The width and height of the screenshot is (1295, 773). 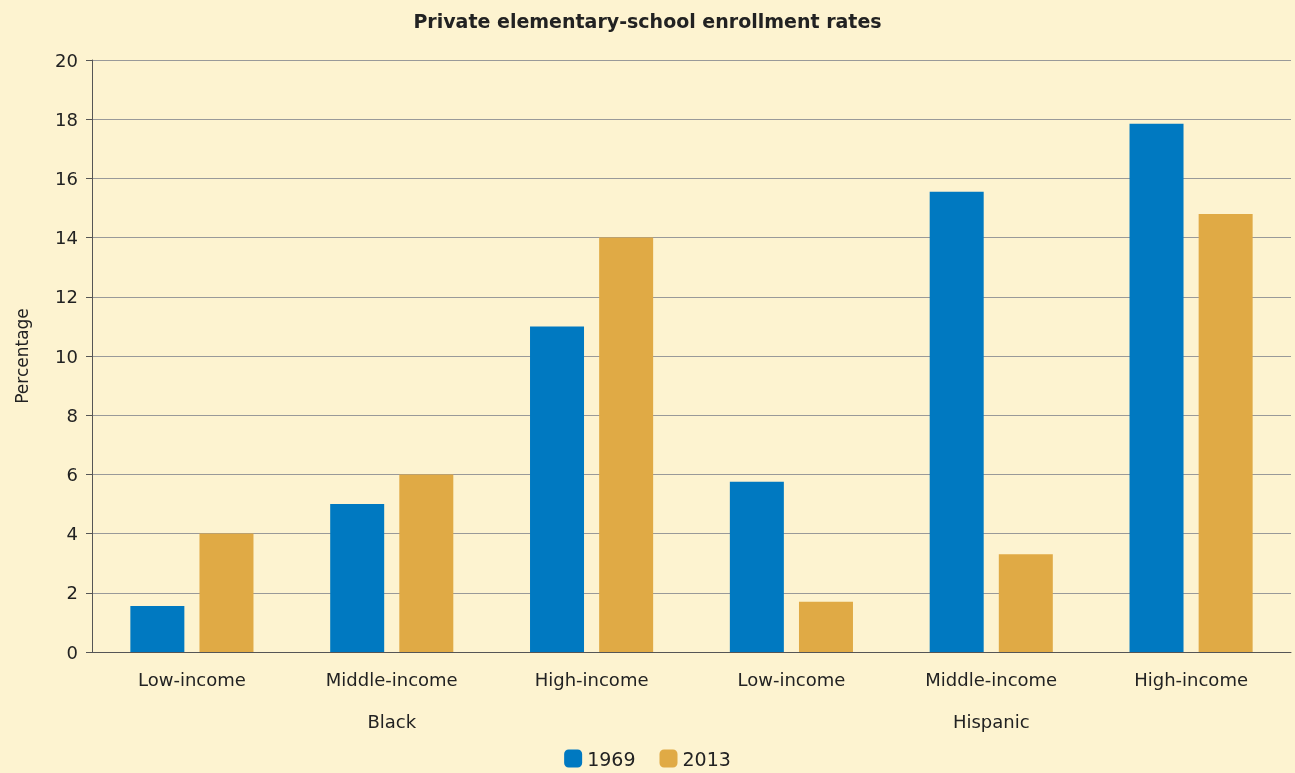 What do you see at coordinates (72, 474) in the screenshot?
I see `y-tick-label: 6` at bounding box center [72, 474].